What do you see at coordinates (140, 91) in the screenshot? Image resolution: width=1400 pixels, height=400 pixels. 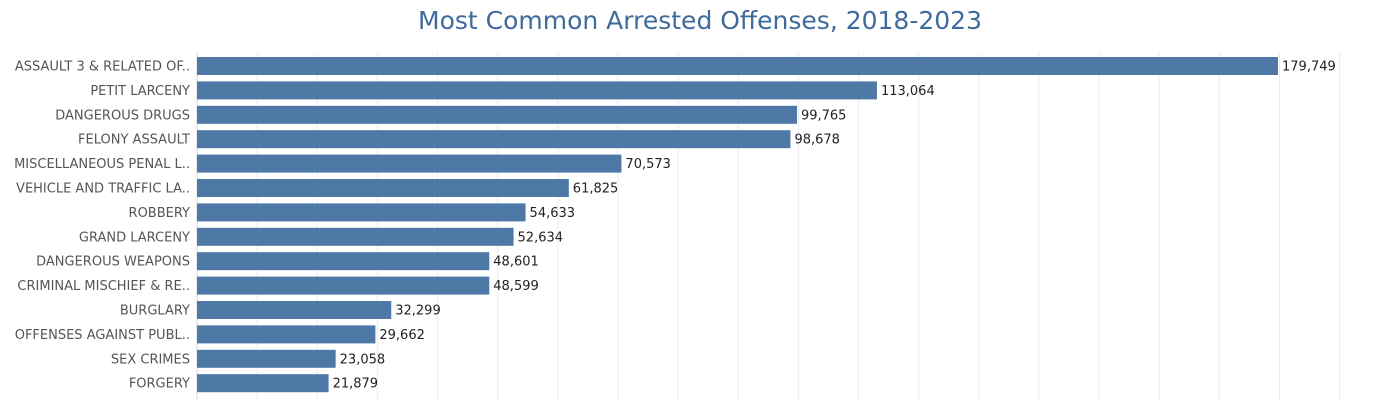 I see `category-label: PETIT LARCENY` at bounding box center [140, 91].